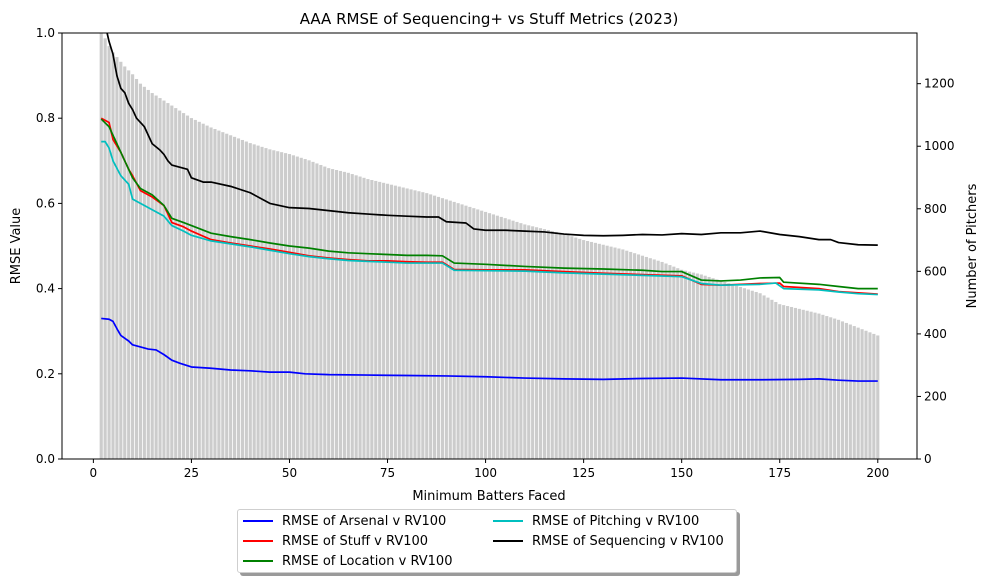  What do you see at coordinates (935, 271) in the screenshot?
I see `y2-tick-label: 600` at bounding box center [935, 271].